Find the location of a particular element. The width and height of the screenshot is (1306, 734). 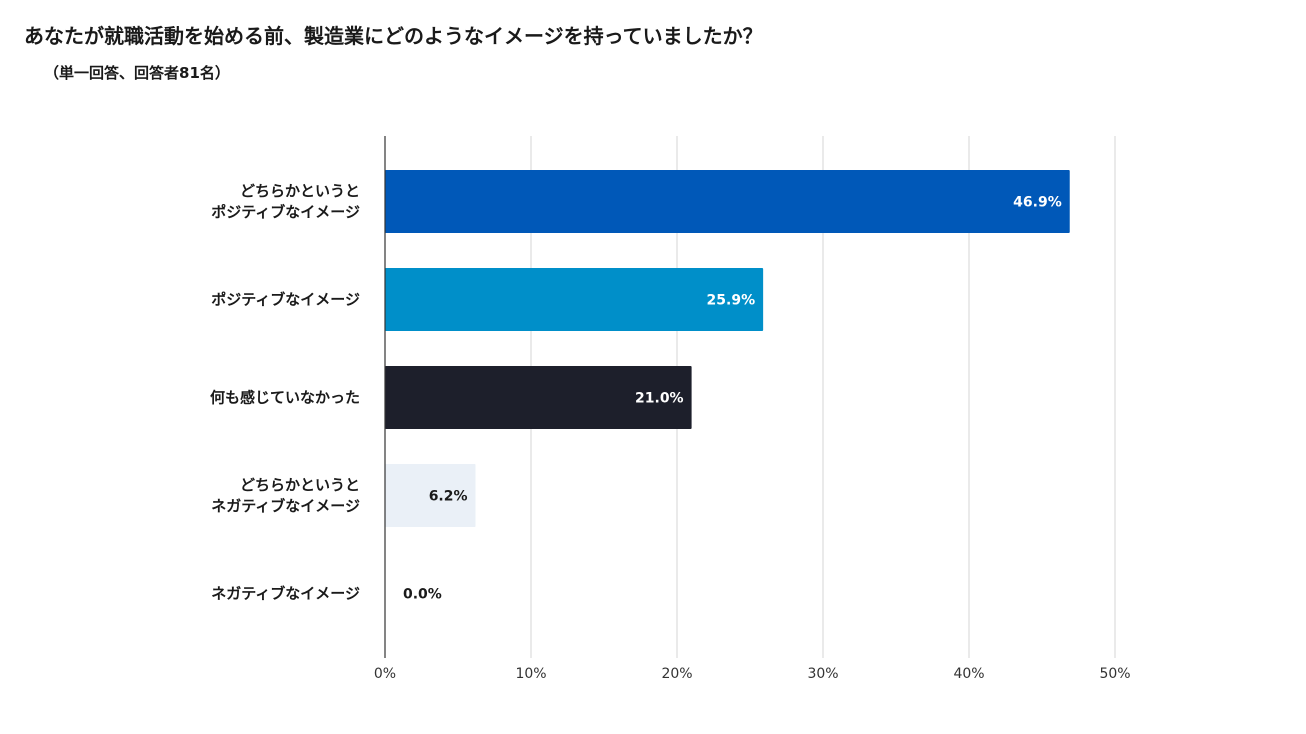

x-tick-label: 20% is located at coordinates (676, 674).